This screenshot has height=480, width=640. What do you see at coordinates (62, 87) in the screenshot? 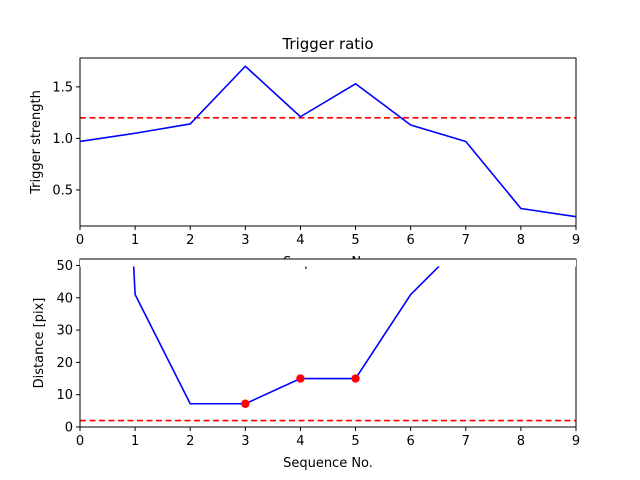
I see `y-tick-label: 1.5` at bounding box center [62, 87].